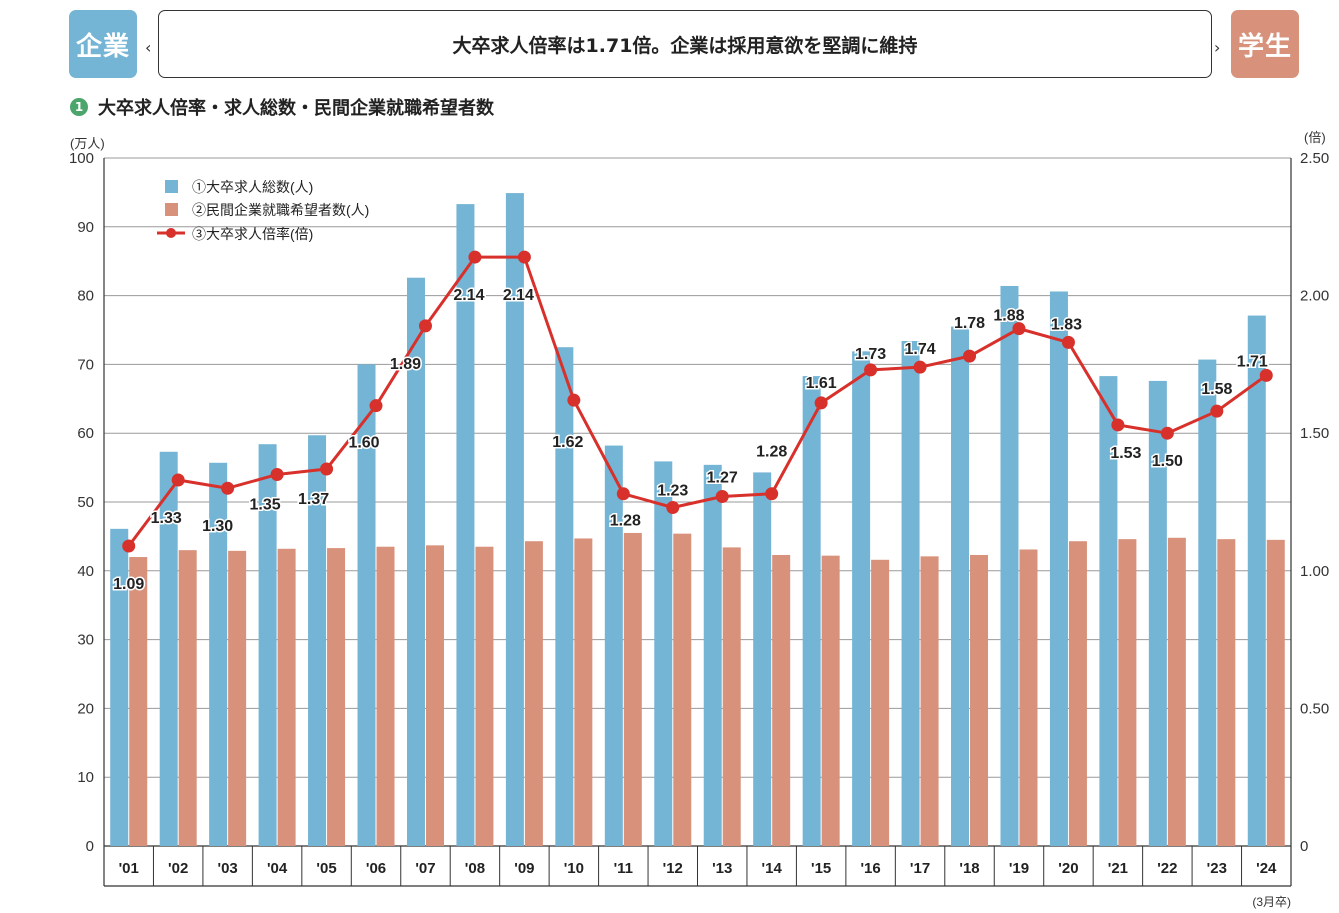 Image resolution: width=1339 pixels, height=913 pixels. I want to click on ratio-data-label: 1.35, so click(265, 504).